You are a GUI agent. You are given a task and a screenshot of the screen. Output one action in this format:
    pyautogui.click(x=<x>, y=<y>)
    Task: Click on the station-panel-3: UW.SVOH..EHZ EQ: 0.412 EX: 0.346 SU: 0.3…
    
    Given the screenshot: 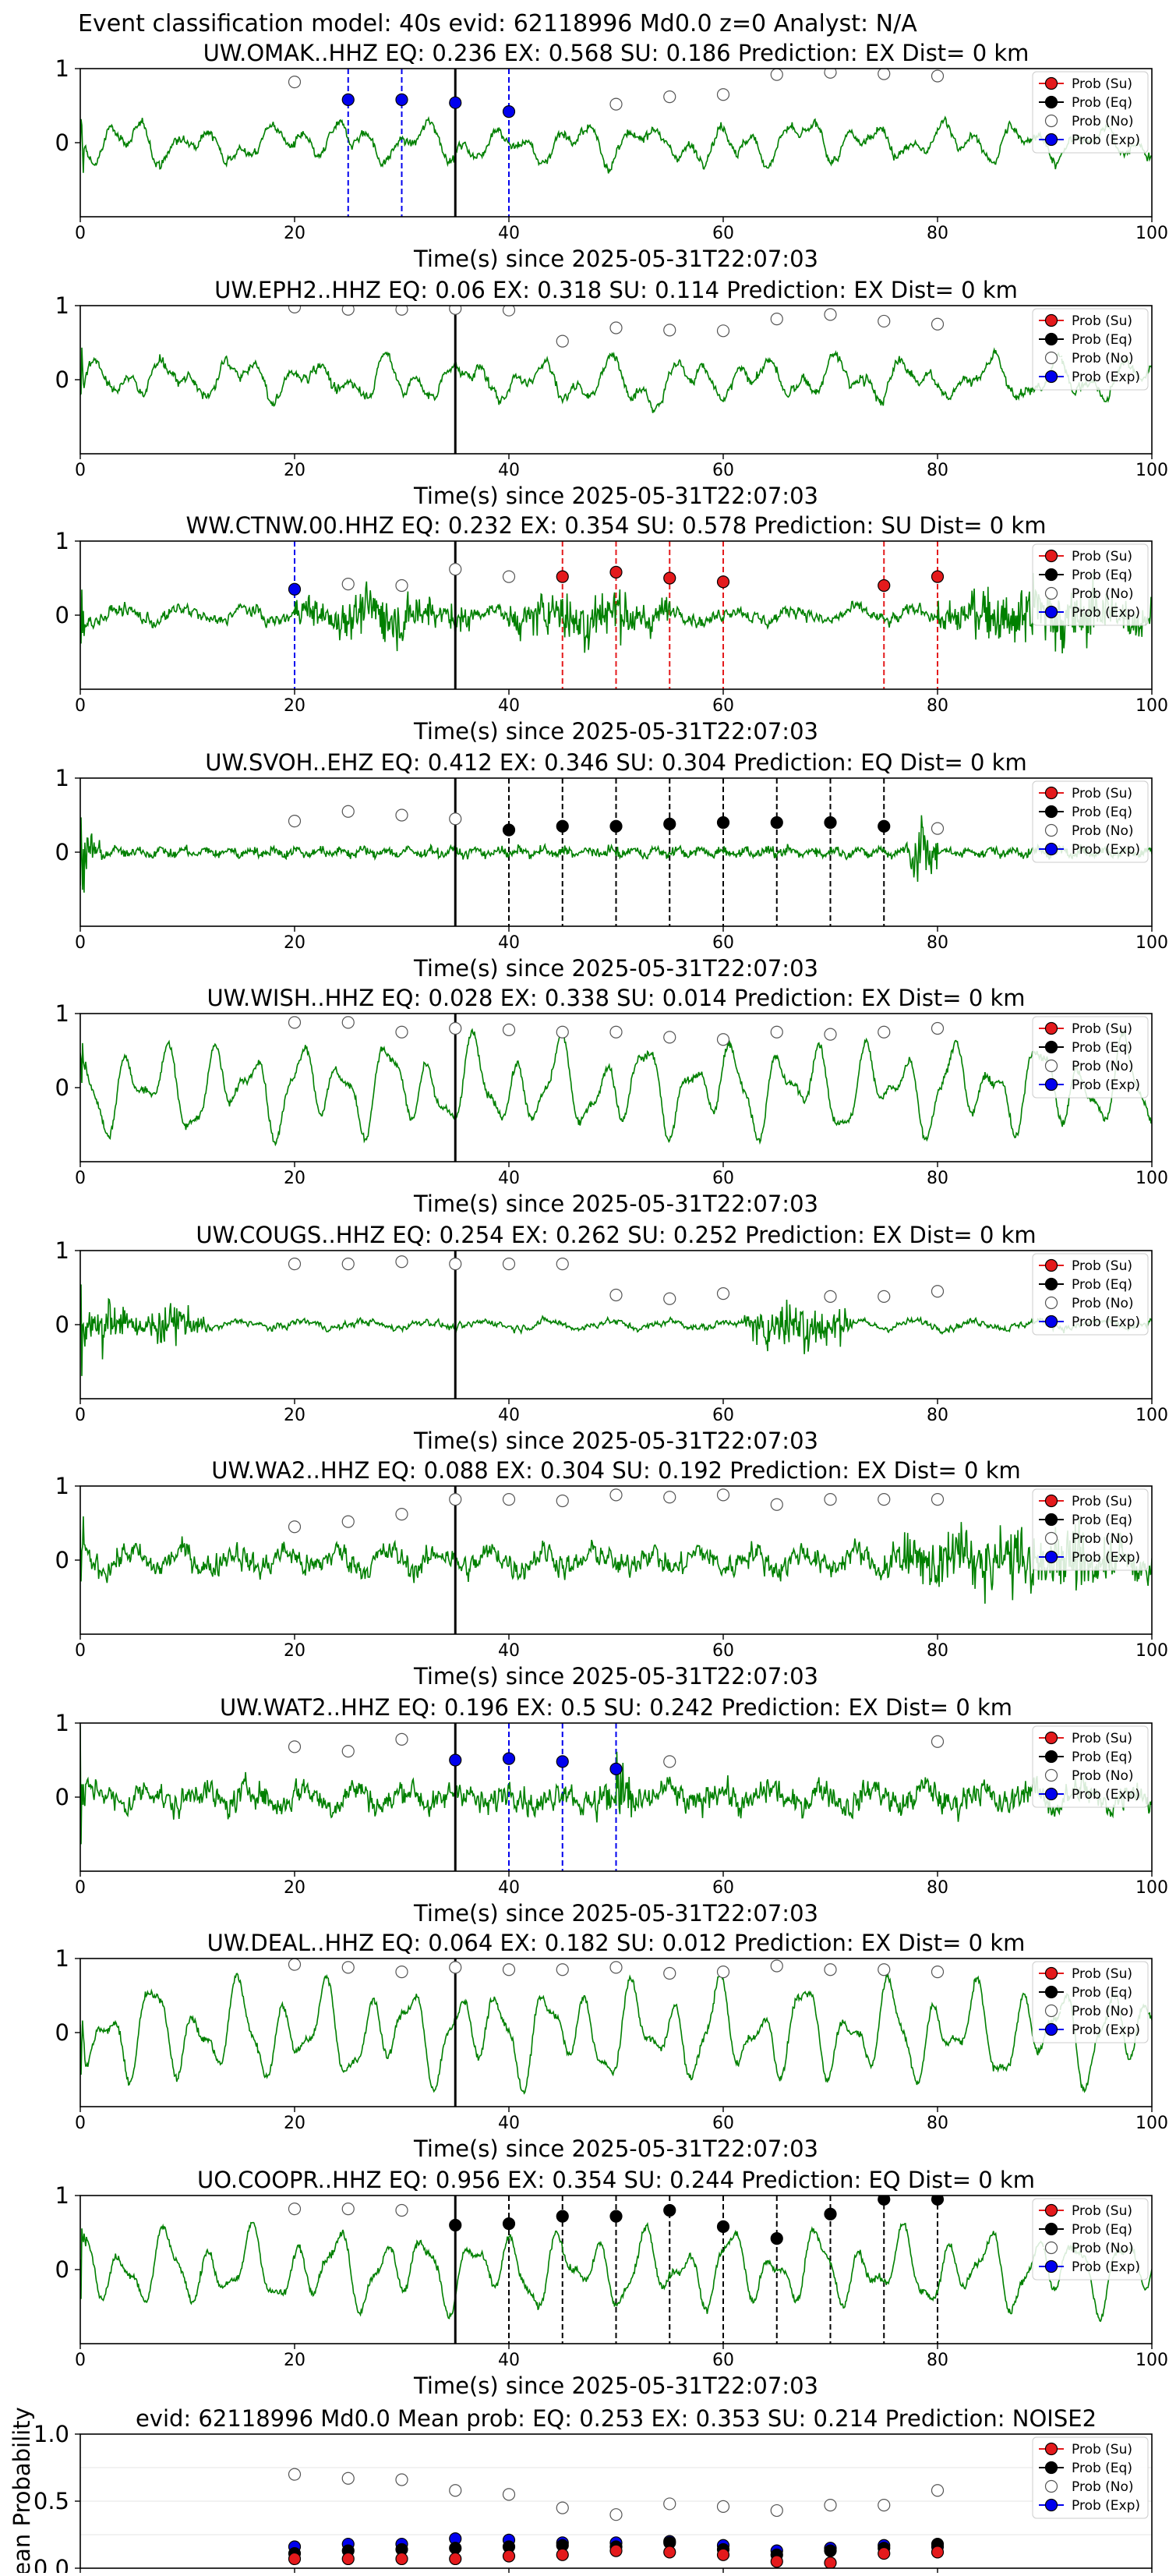 What is the action you would take?
    pyautogui.click(x=612, y=865)
    